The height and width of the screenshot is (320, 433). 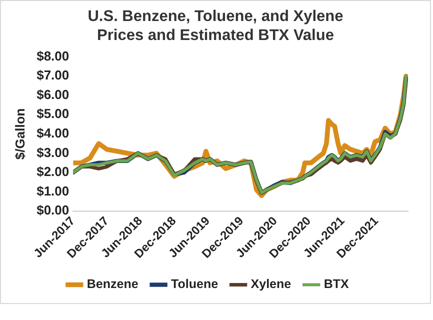 I want to click on y-tick-label: $1.00, so click(x=53, y=190).